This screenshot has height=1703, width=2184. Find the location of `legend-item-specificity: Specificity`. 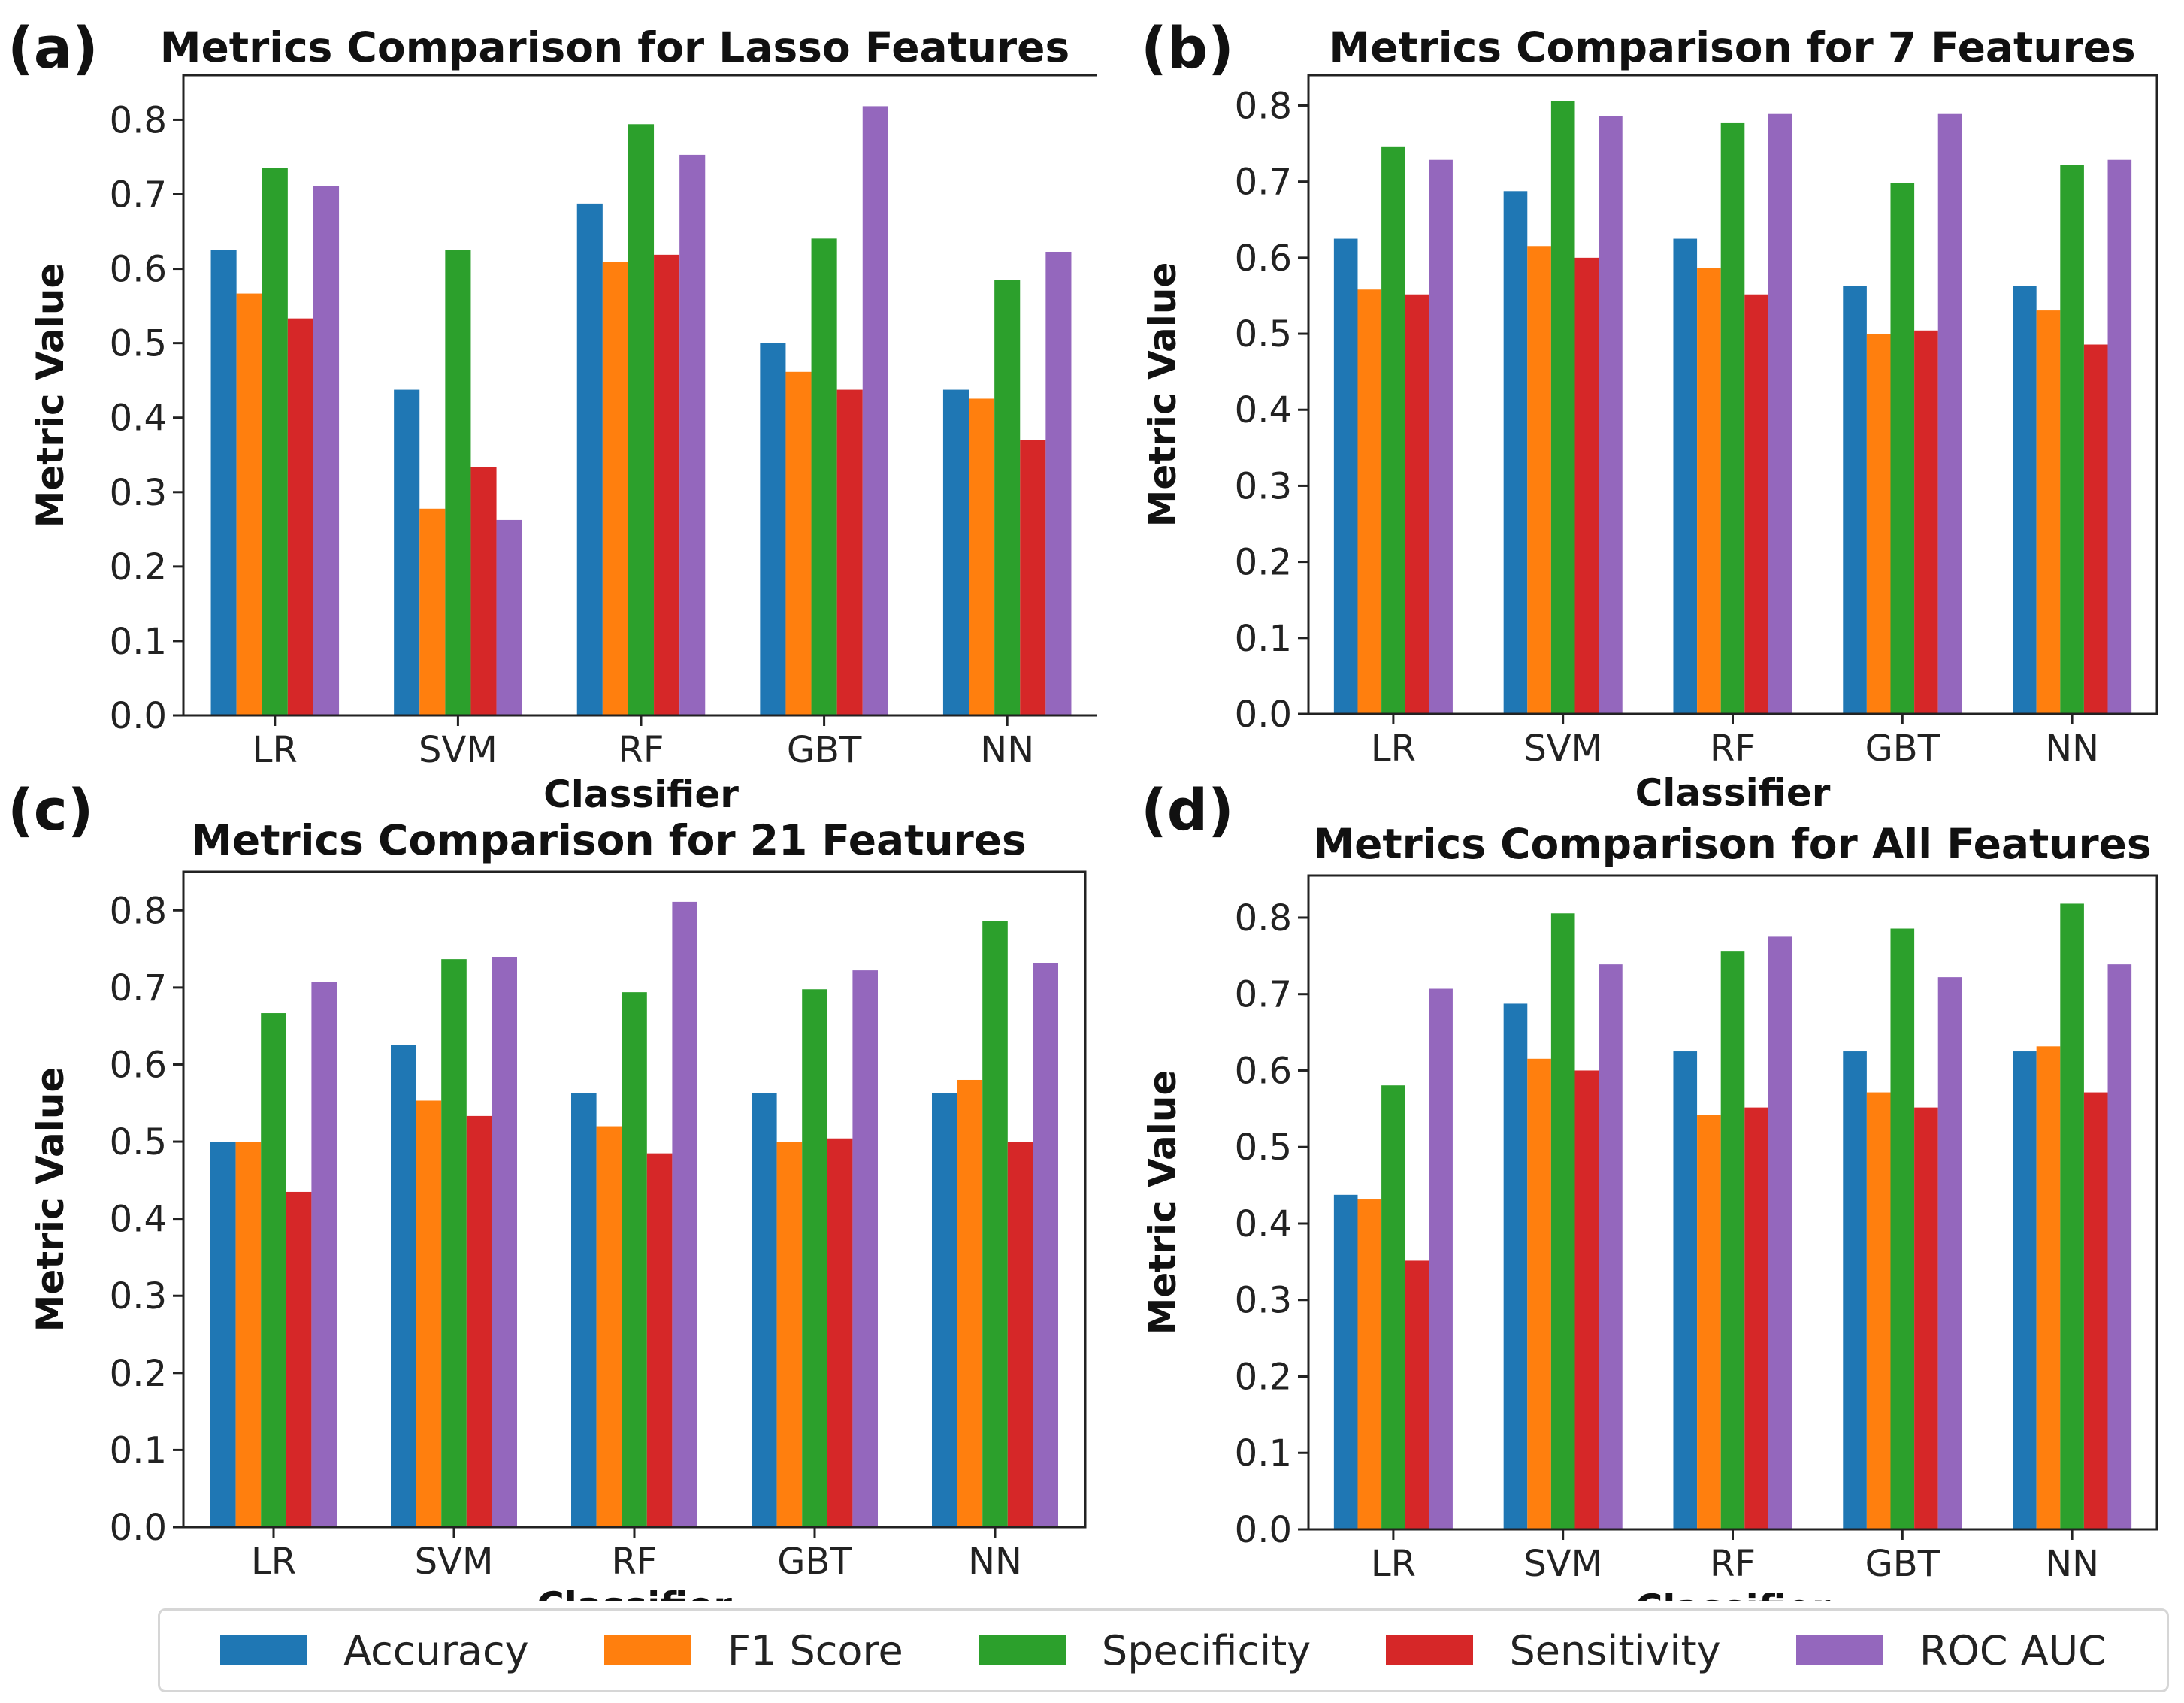

legend-item-specificity: Specificity is located at coordinates (1144, 1650).